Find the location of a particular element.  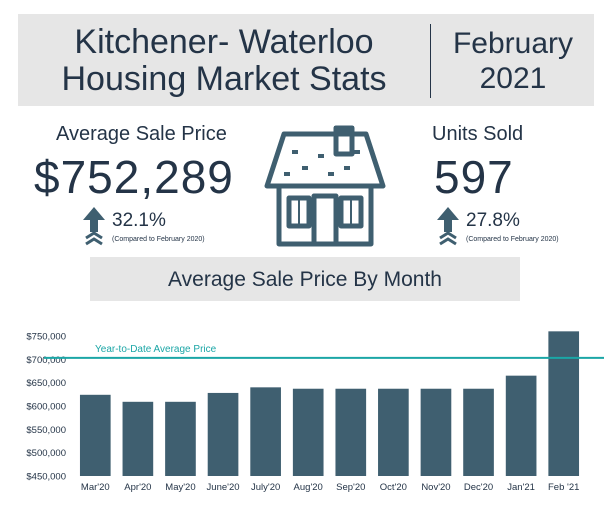

reference-line-label: Year-to-Date Average Price is located at coordinates (156, 349).